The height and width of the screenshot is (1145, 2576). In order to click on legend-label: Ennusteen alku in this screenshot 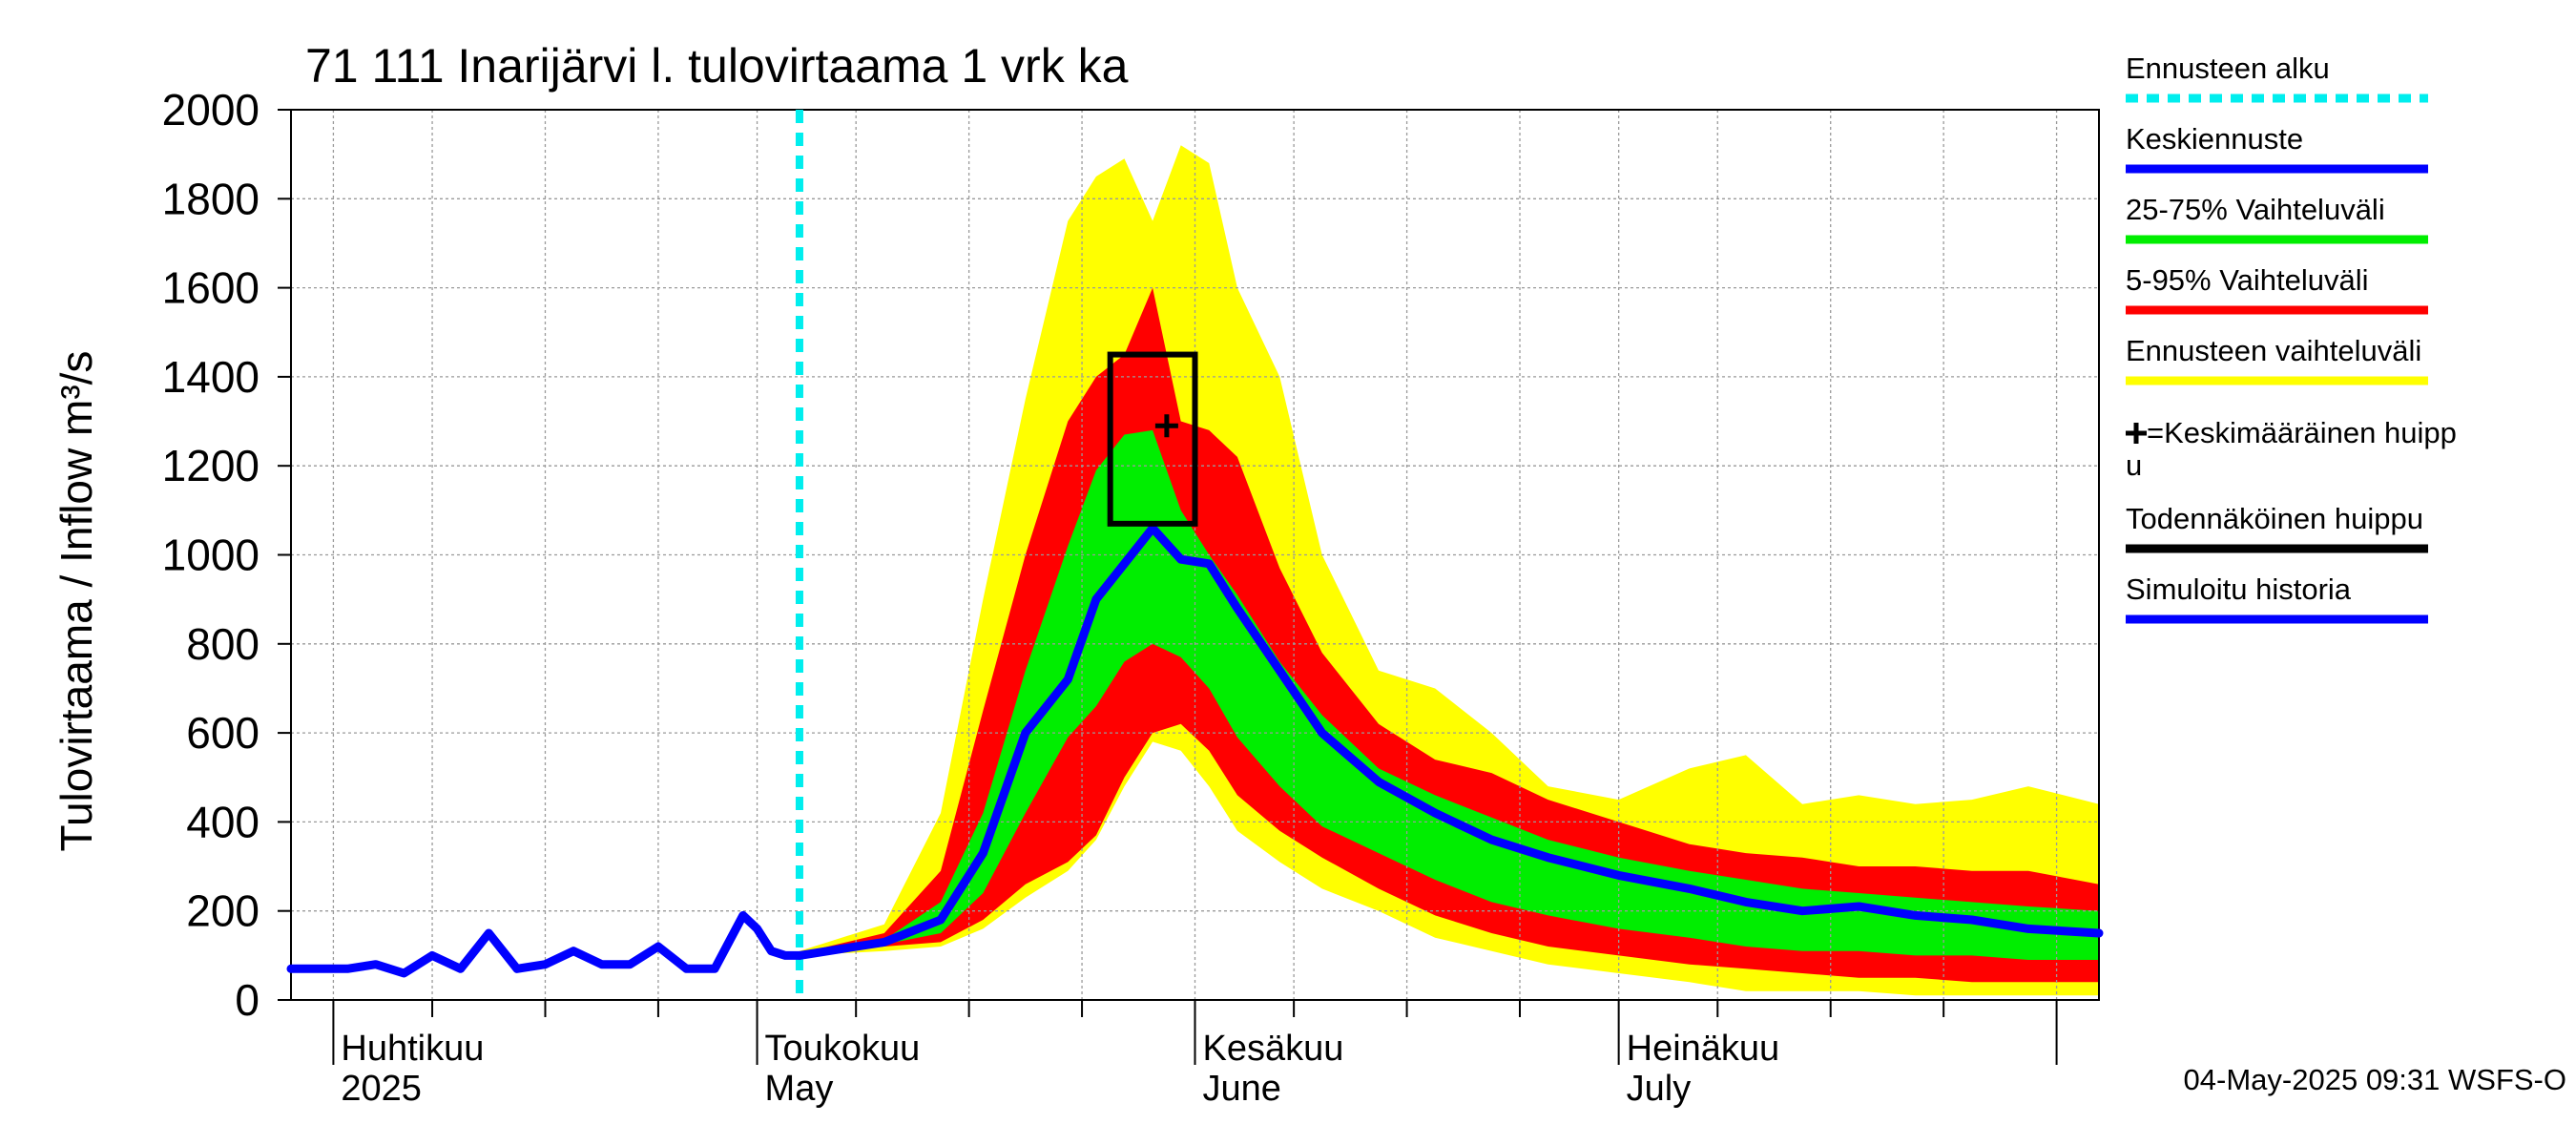, I will do `click(2228, 69)`.